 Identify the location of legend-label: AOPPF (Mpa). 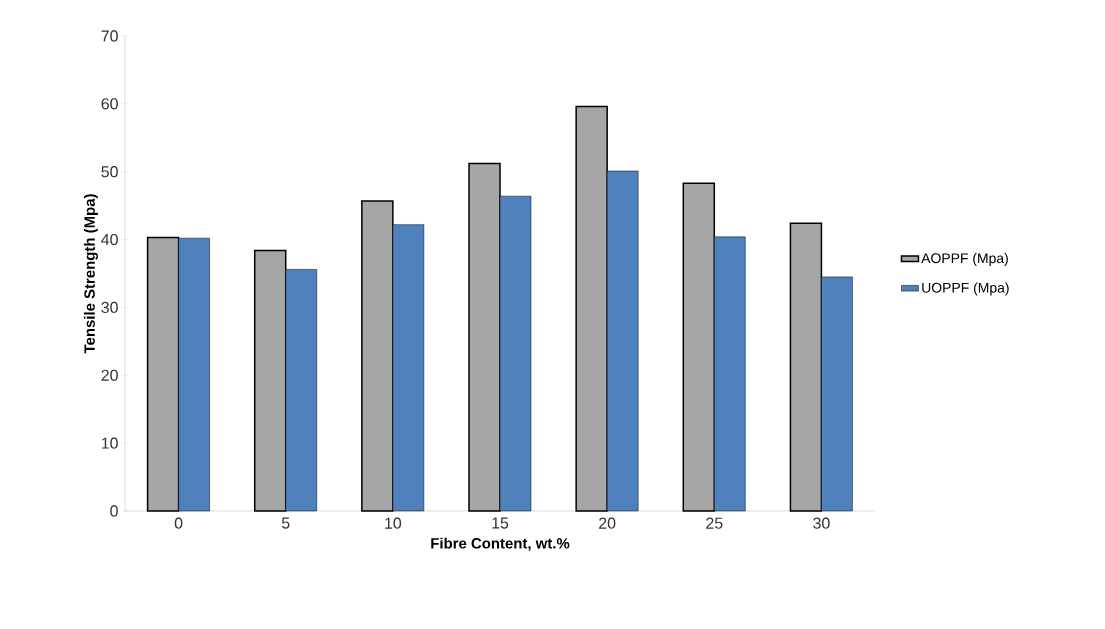
(964, 259).